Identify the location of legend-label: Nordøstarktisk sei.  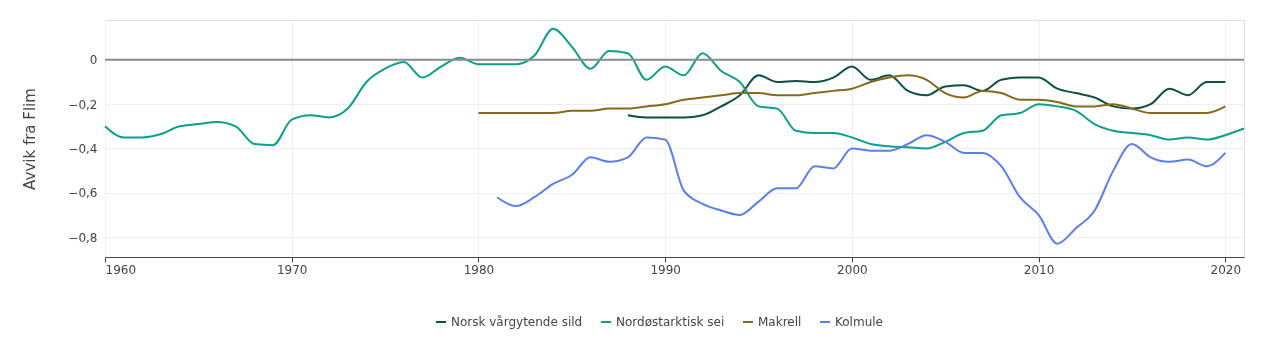
(670, 322).